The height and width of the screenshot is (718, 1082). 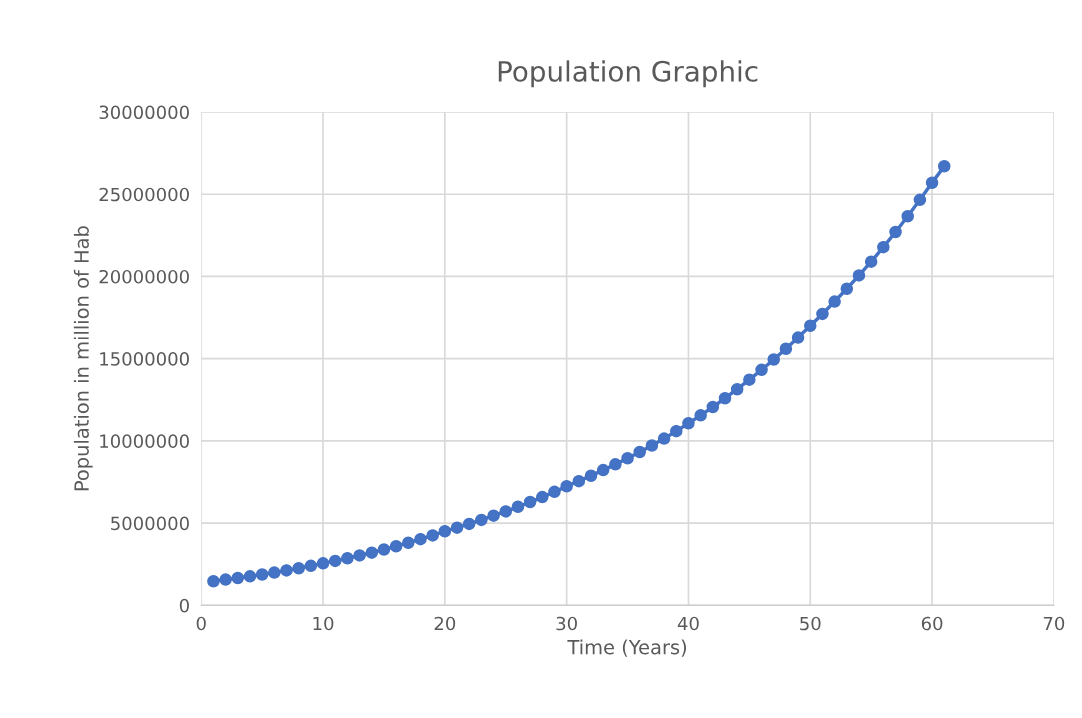 I want to click on x-tick-label: 40, so click(x=688, y=623).